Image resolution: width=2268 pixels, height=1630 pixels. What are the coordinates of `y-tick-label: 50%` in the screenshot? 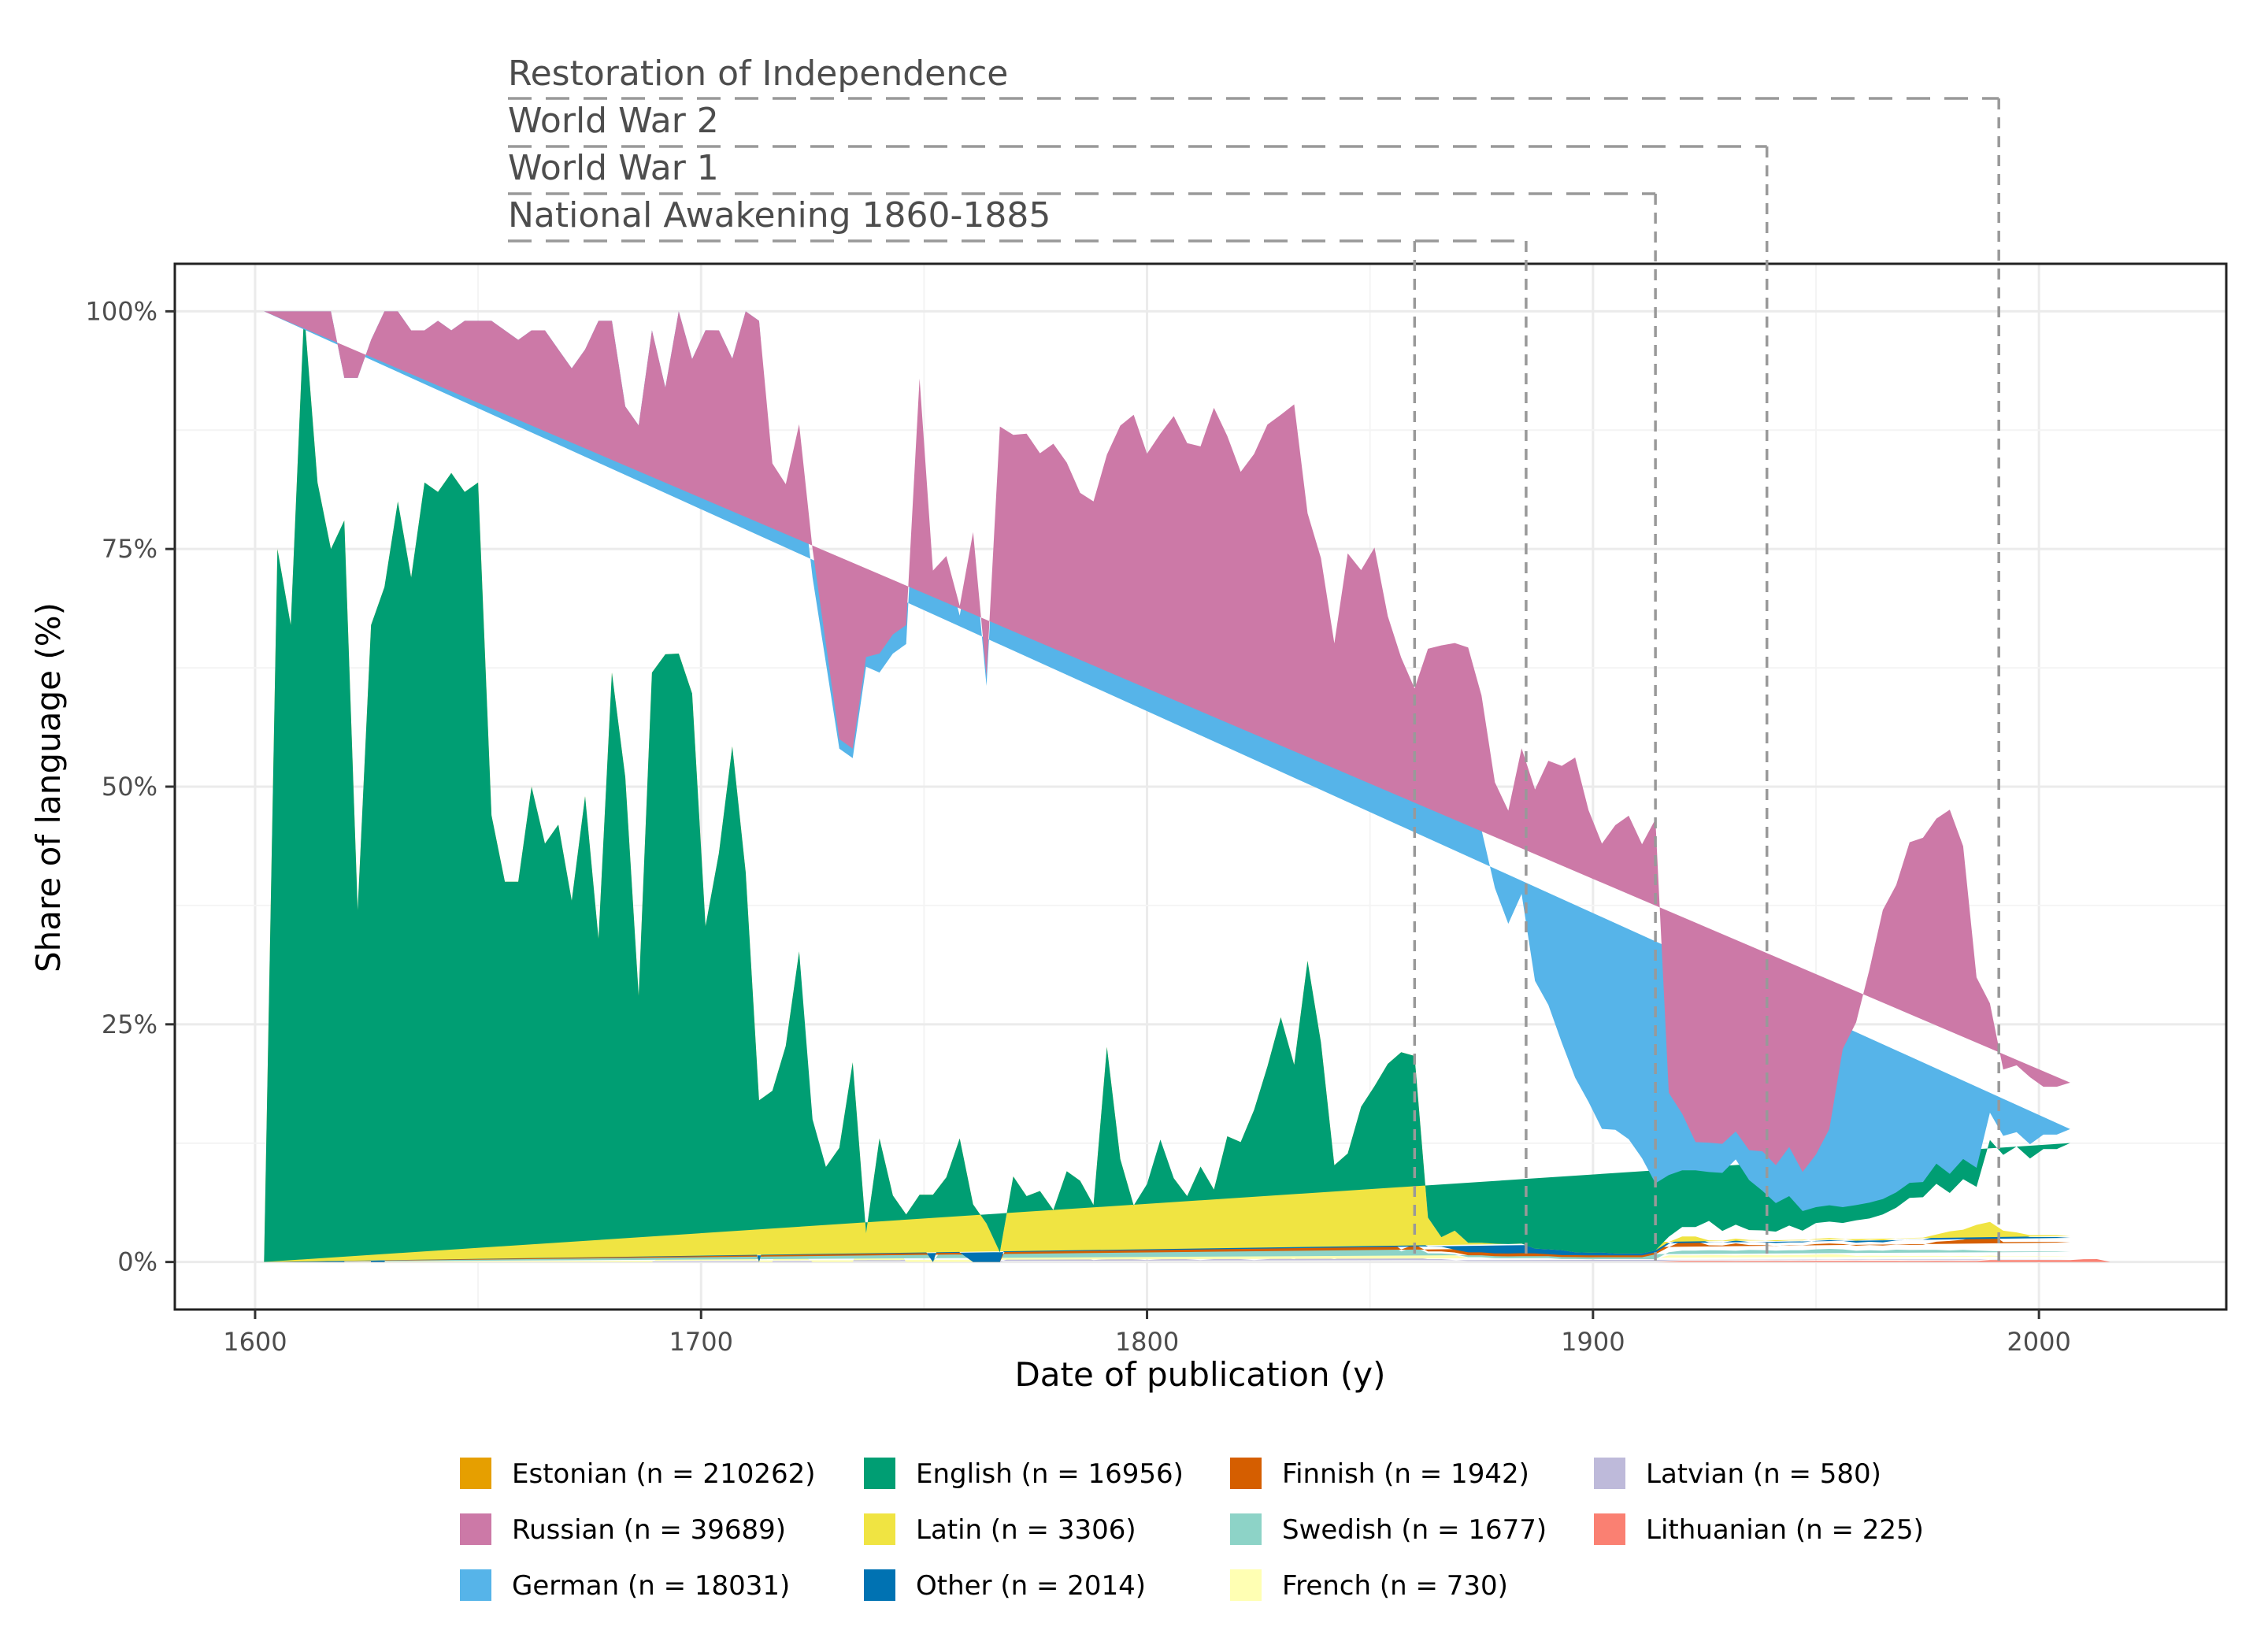 It's located at (130, 787).